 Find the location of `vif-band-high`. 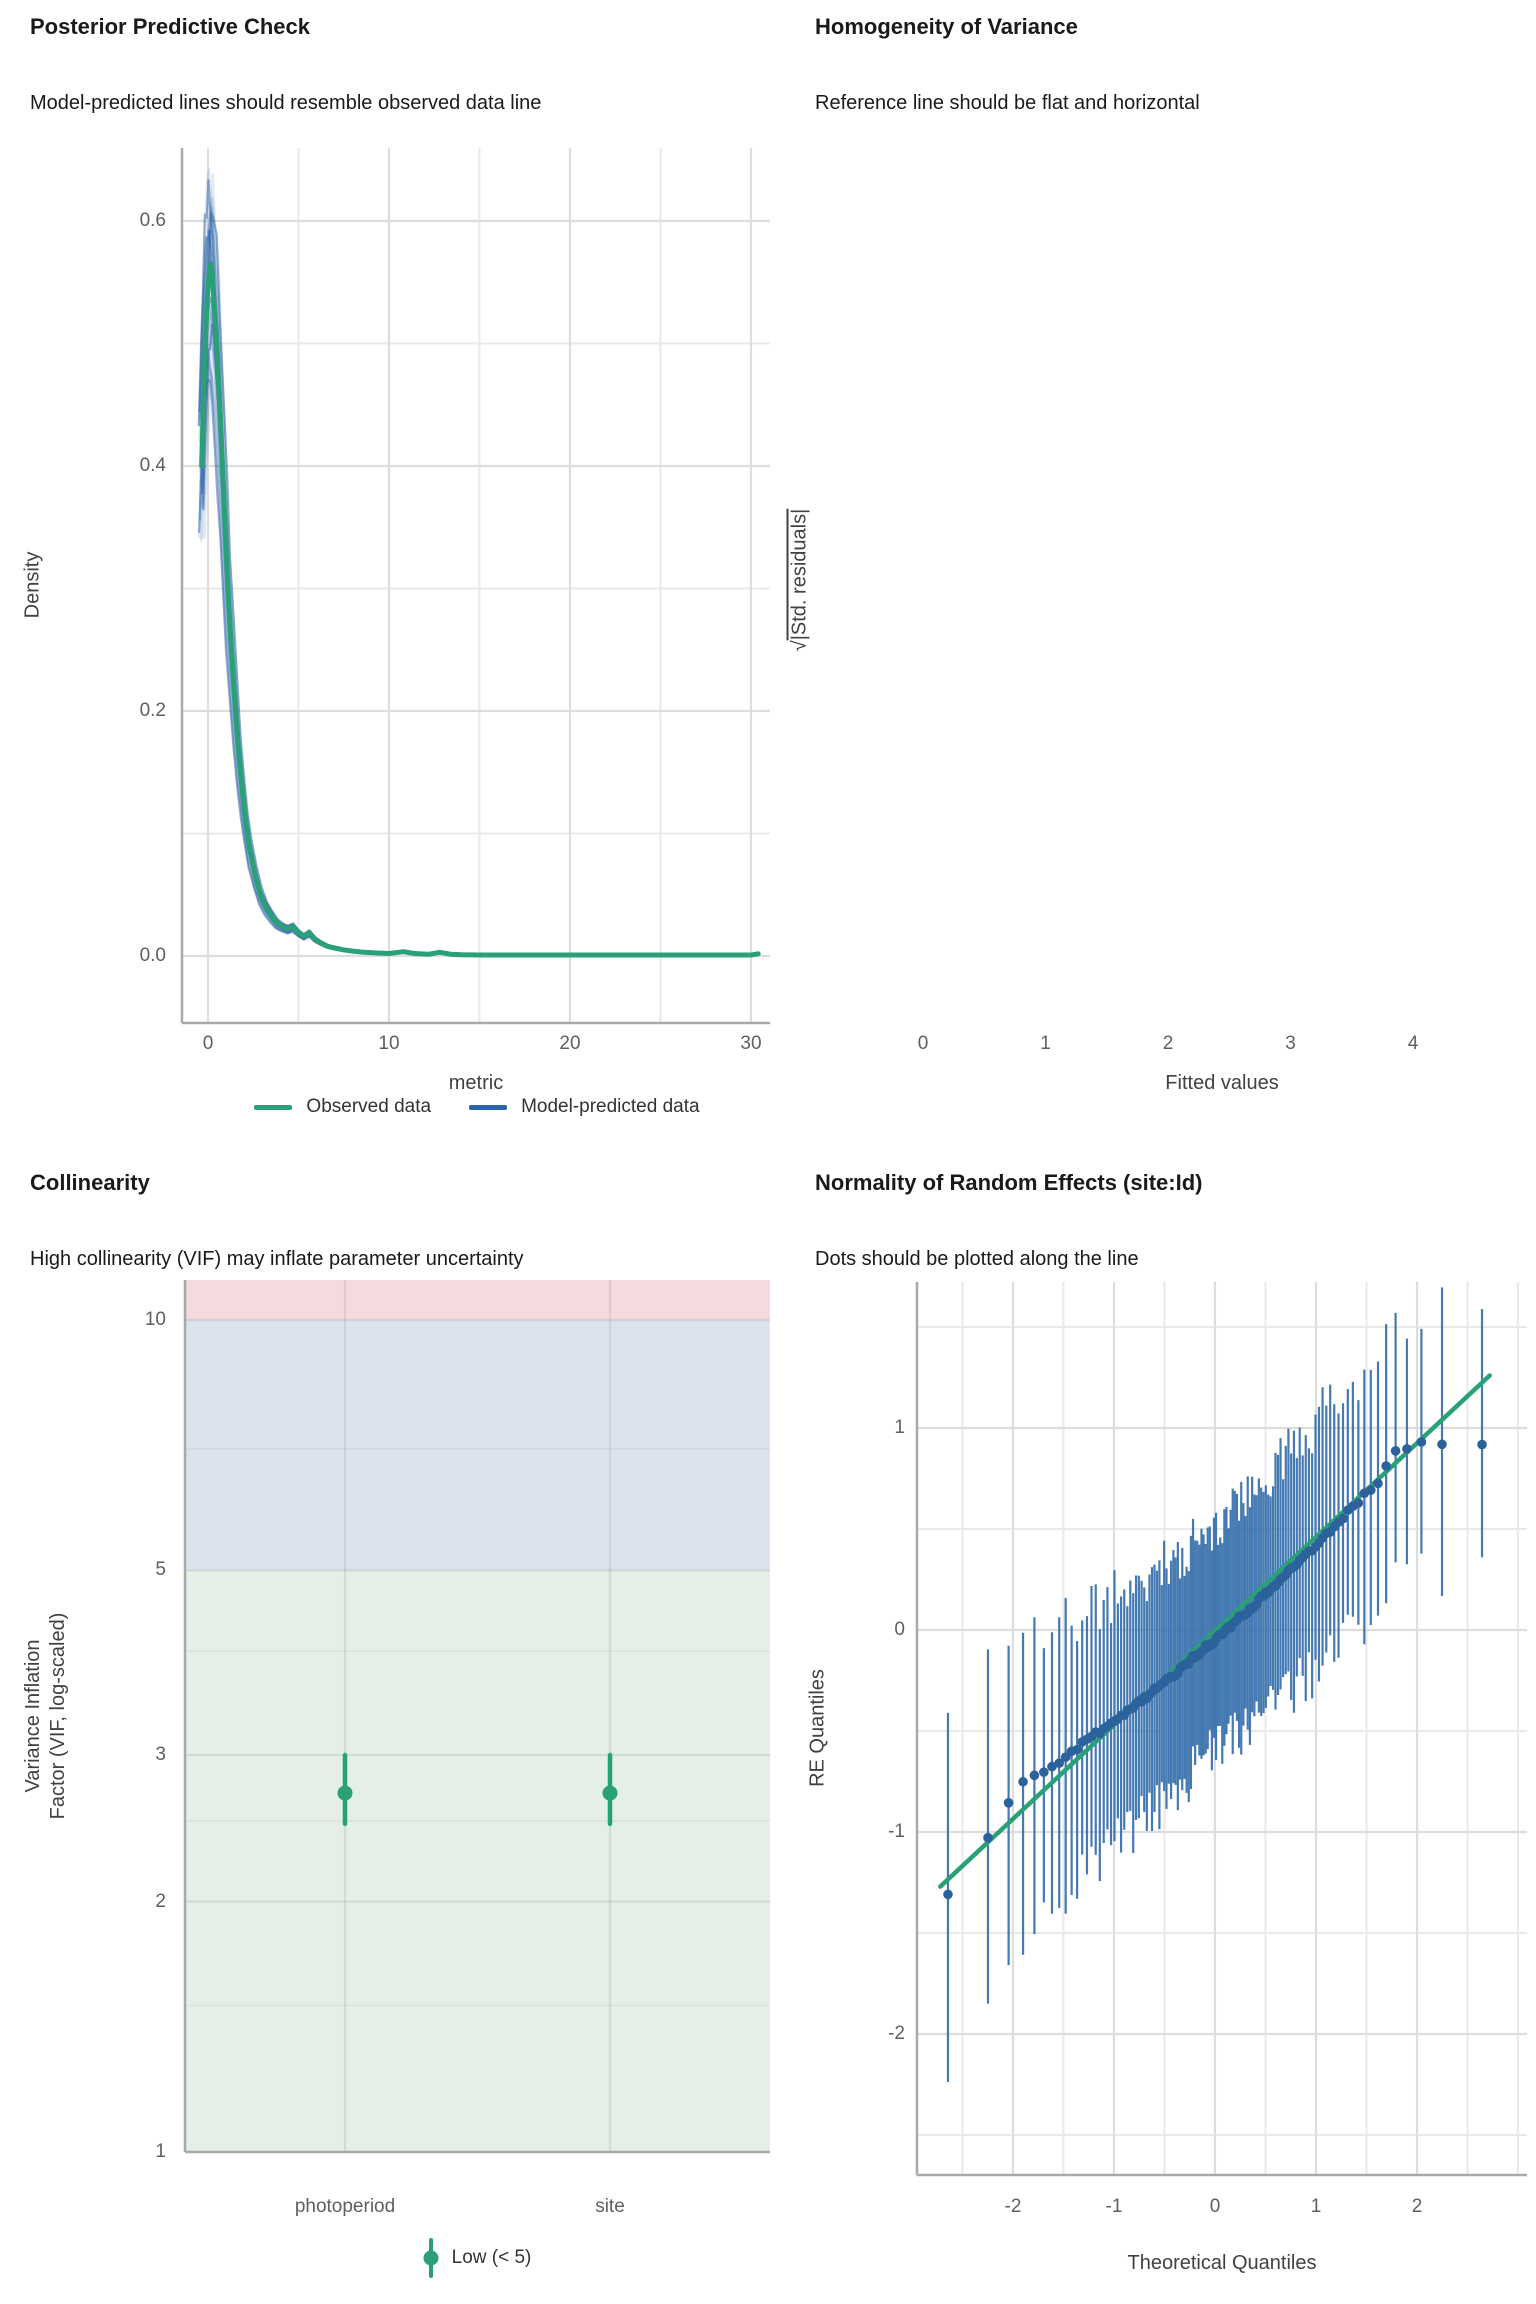

vif-band-high is located at coordinates (477, 1300).